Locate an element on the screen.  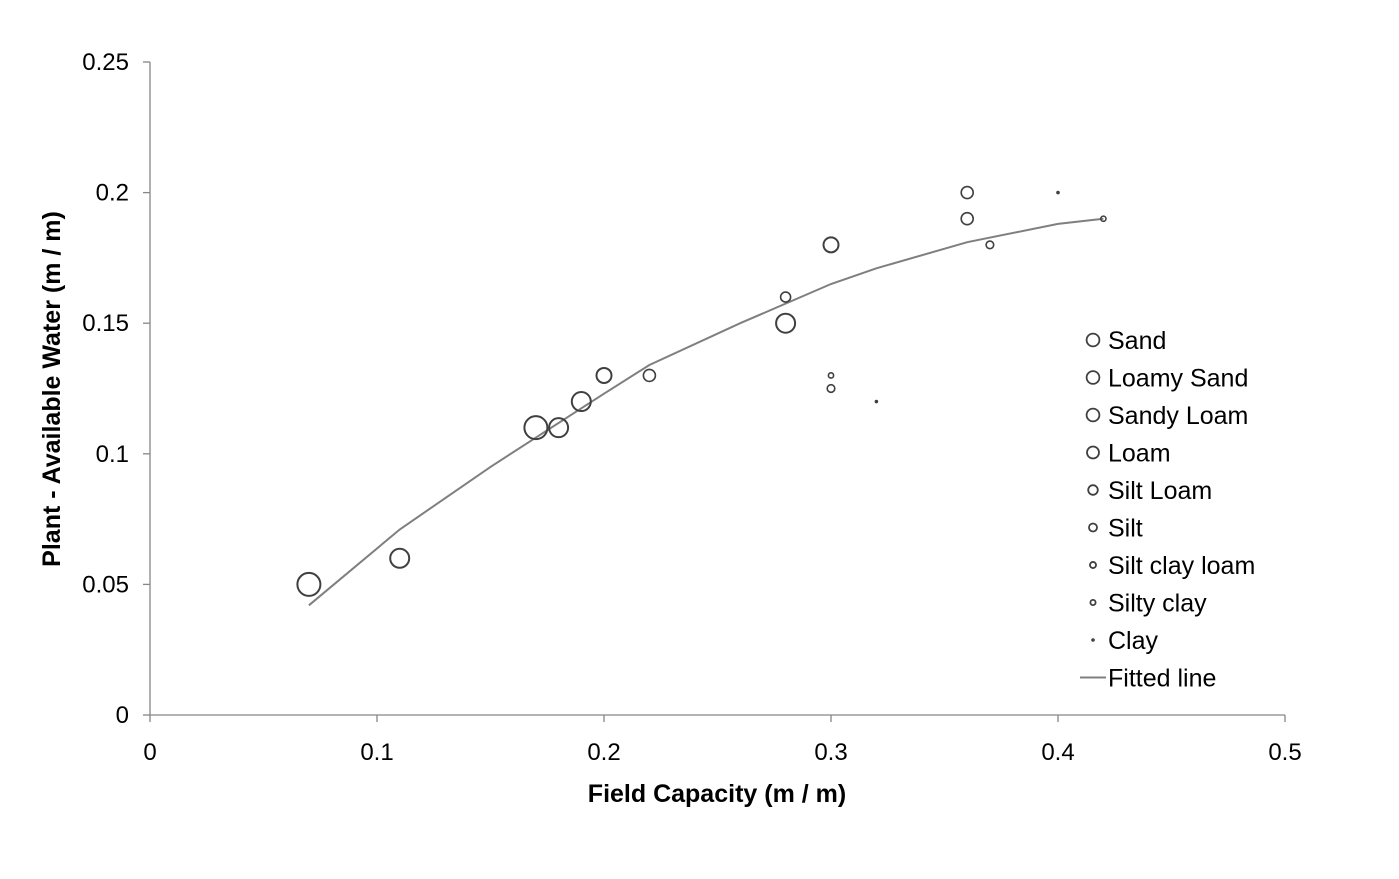
legend-marker-silt-clay-loam is located at coordinates (1093, 565).